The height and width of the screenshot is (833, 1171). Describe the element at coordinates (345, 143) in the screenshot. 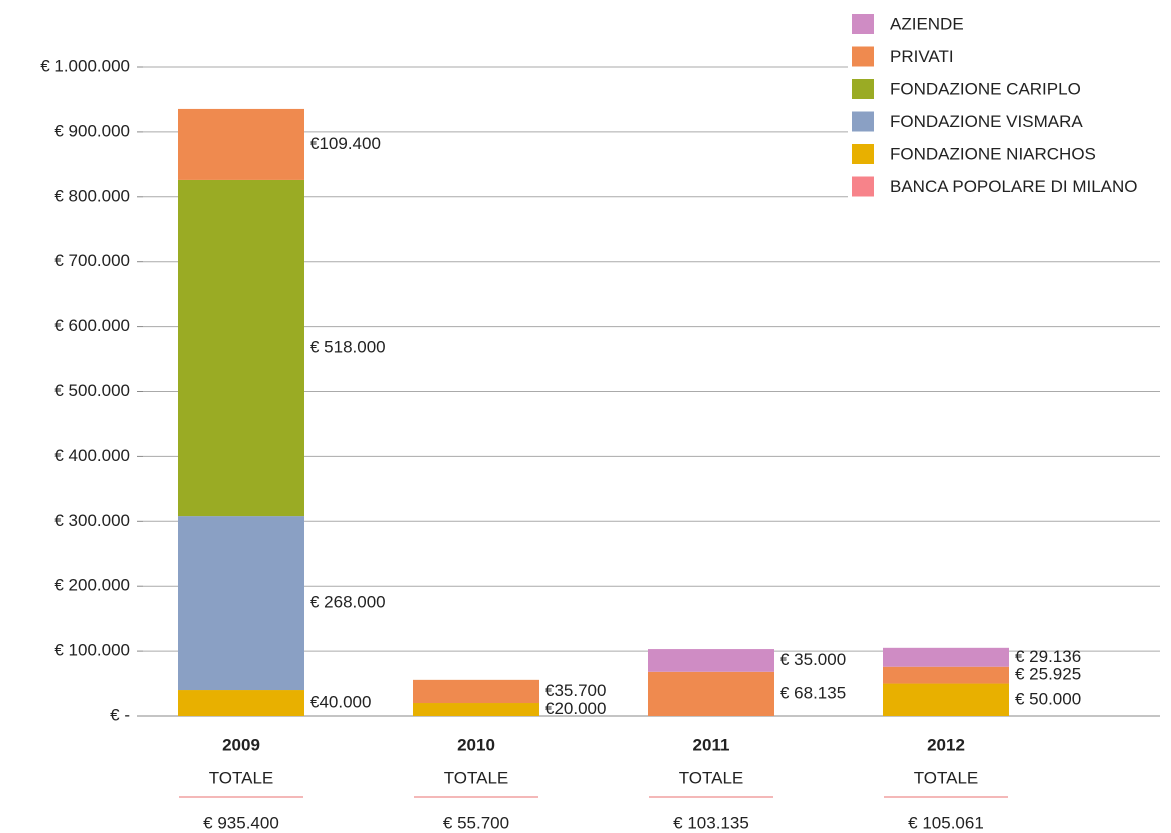

I see `value-label: €109.400` at that location.